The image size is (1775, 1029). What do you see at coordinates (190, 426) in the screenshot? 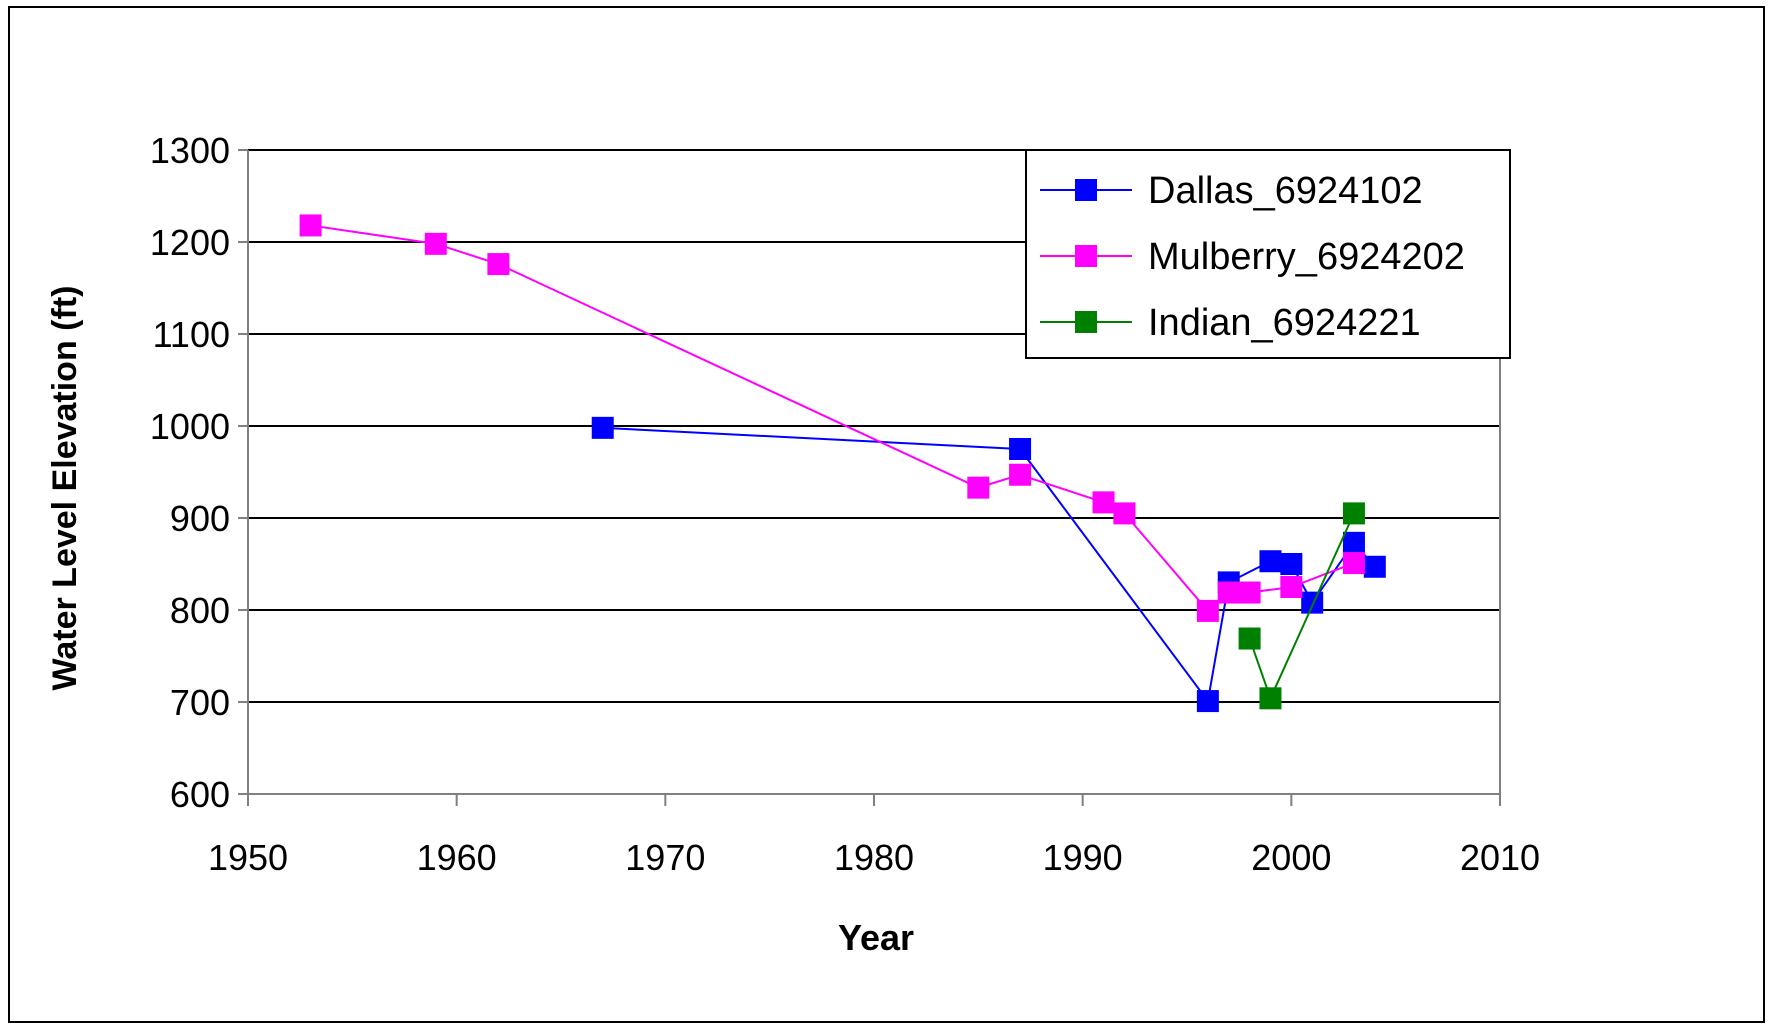
I see `y-tick-label: 1000` at bounding box center [190, 426].